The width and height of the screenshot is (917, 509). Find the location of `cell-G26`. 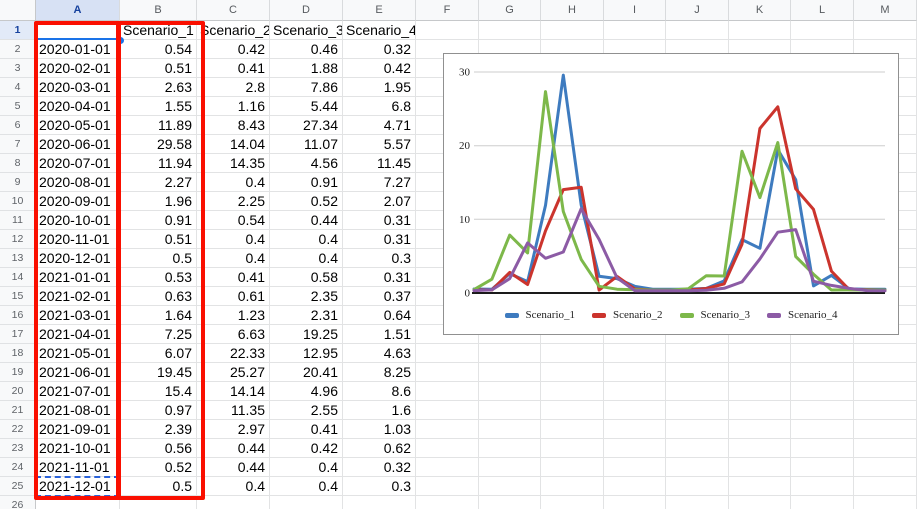

cell-G26 is located at coordinates (510, 502).